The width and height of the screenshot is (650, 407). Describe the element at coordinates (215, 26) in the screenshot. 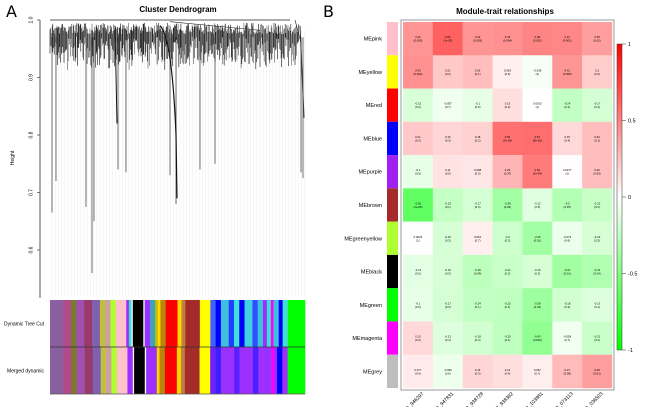

I see `merge-line` at that location.